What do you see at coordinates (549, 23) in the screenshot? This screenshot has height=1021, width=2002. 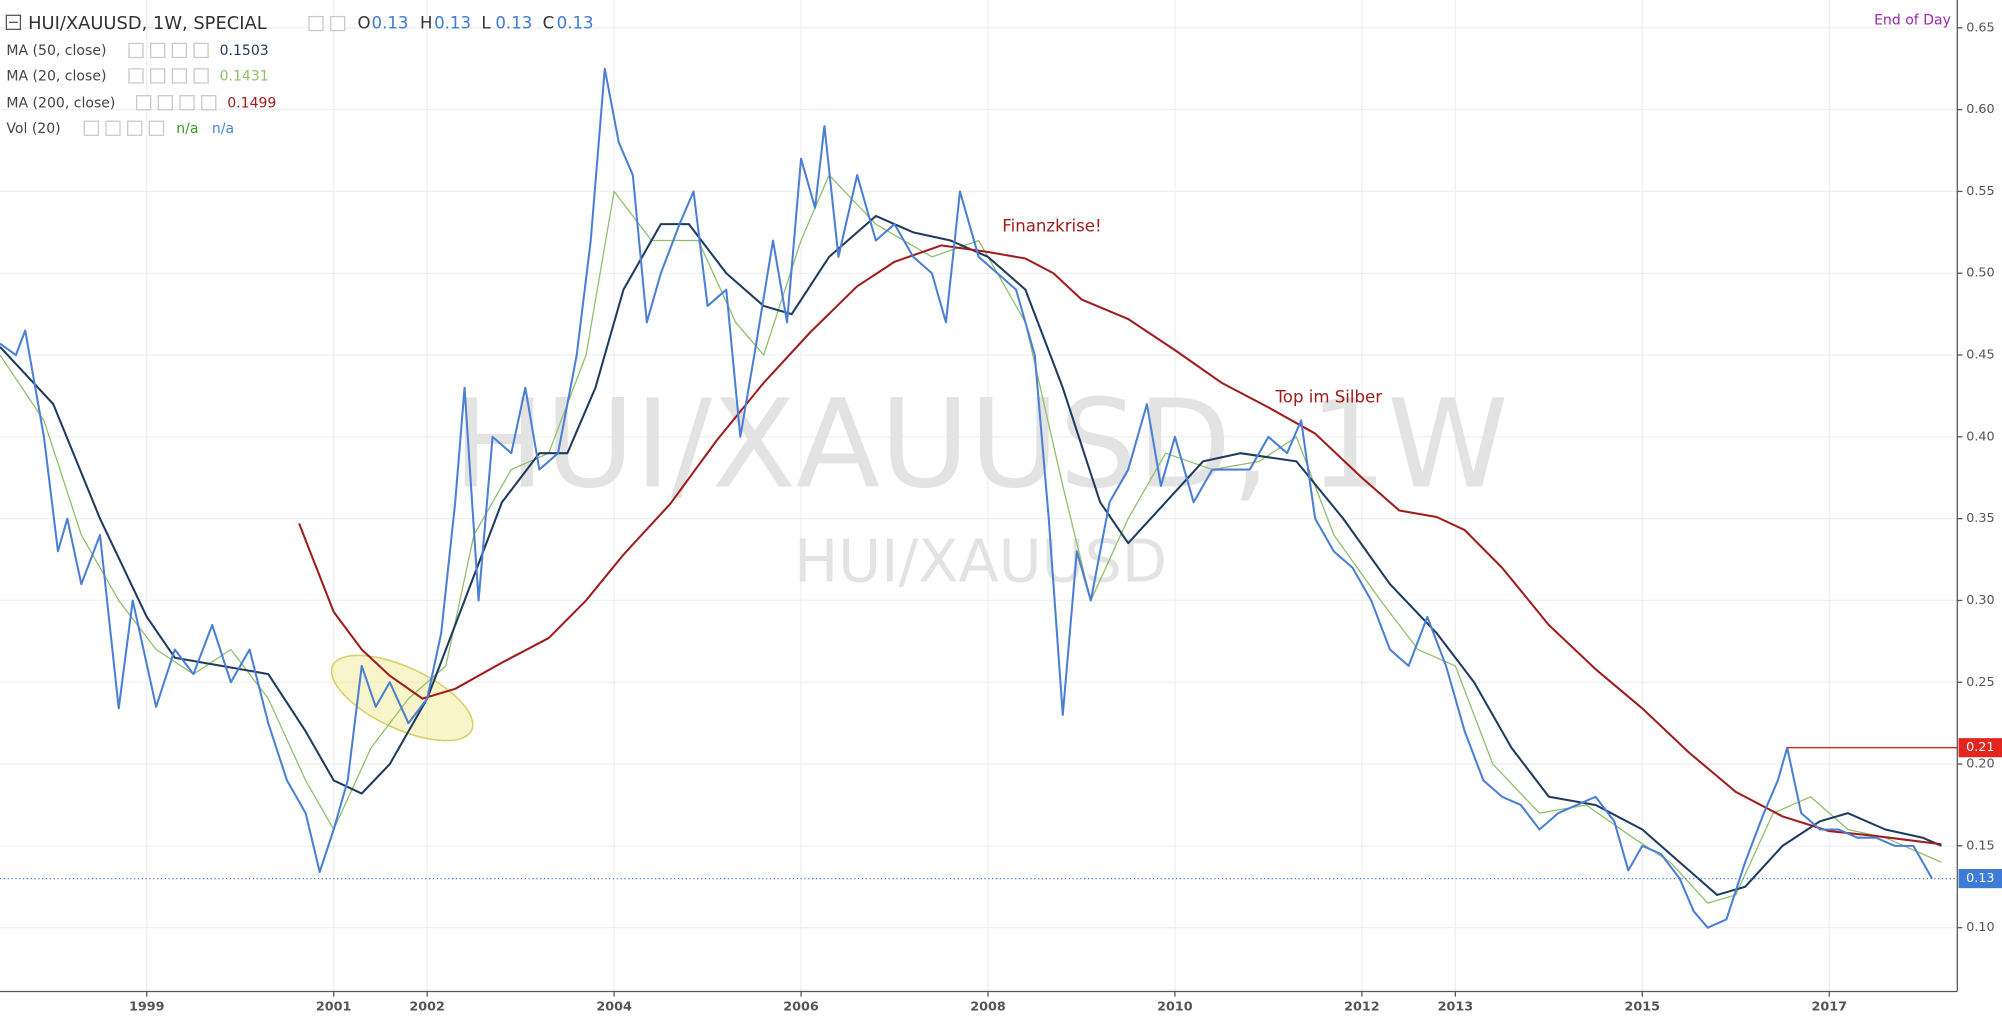 I see `ohlc-label: C` at bounding box center [549, 23].